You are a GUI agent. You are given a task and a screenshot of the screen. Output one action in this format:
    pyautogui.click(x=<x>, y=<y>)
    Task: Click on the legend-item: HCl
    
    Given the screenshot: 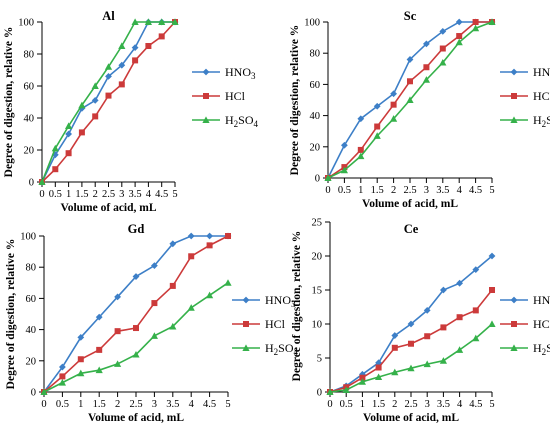 What is the action you would take?
    pyautogui.click(x=219, y=96)
    